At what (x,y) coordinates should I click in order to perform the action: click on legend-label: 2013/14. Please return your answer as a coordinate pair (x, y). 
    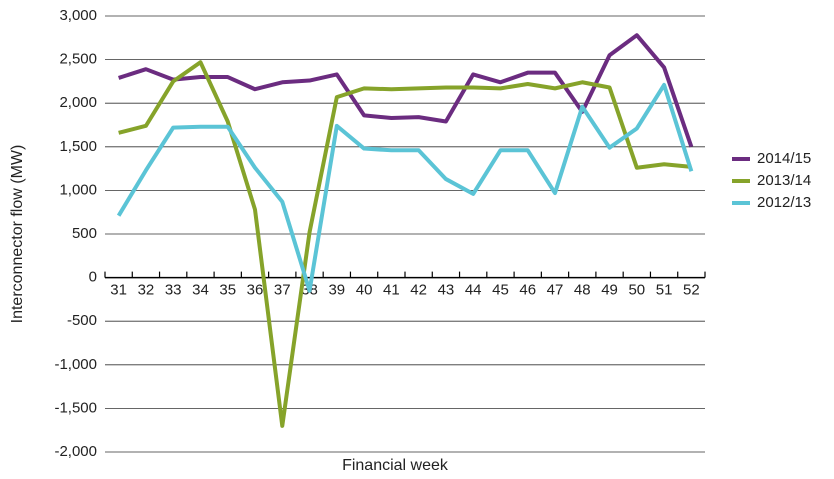
    Looking at the image, I should click on (784, 180).